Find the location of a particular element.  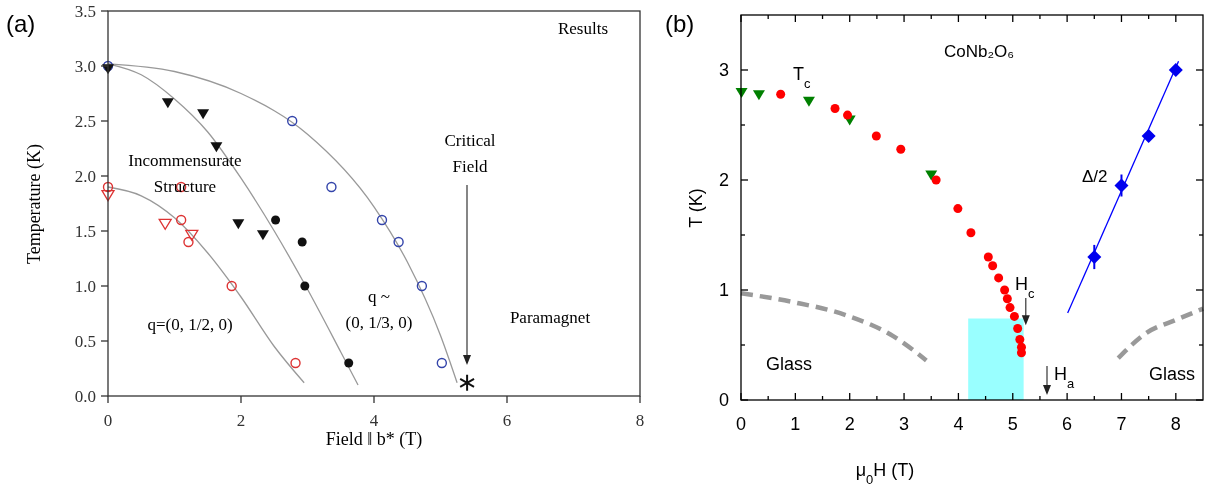

y-tick-label: 3 is located at coordinates (723, 70).